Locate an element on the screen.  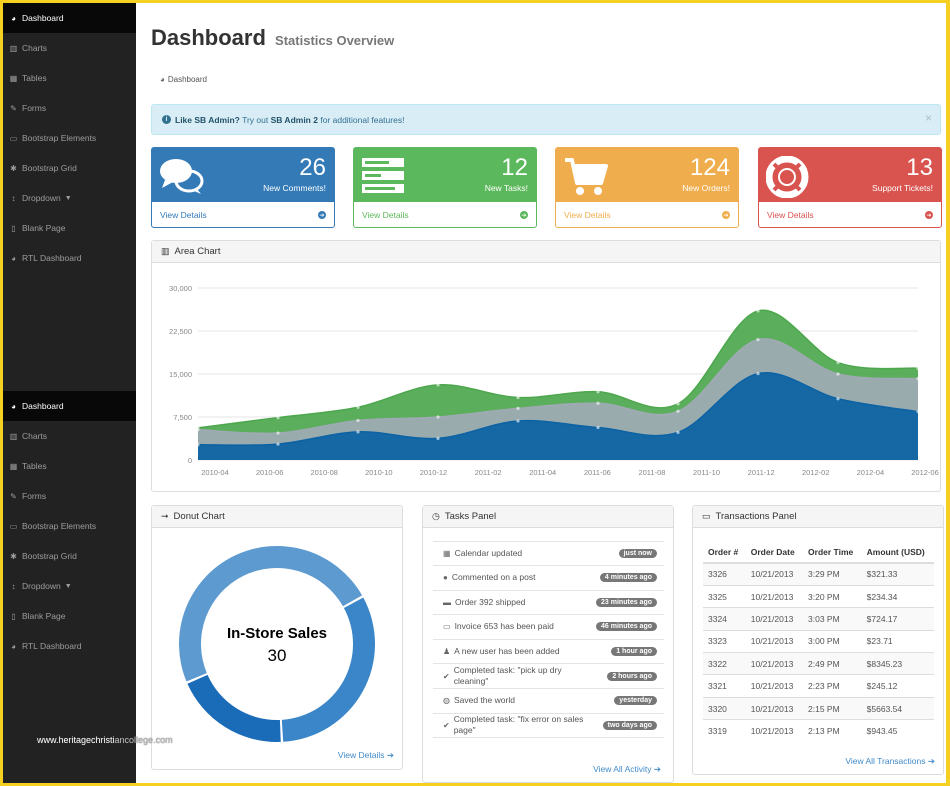
task-text-wrap: ▭ Invoice 653 has been paid is located at coordinates (498, 626).